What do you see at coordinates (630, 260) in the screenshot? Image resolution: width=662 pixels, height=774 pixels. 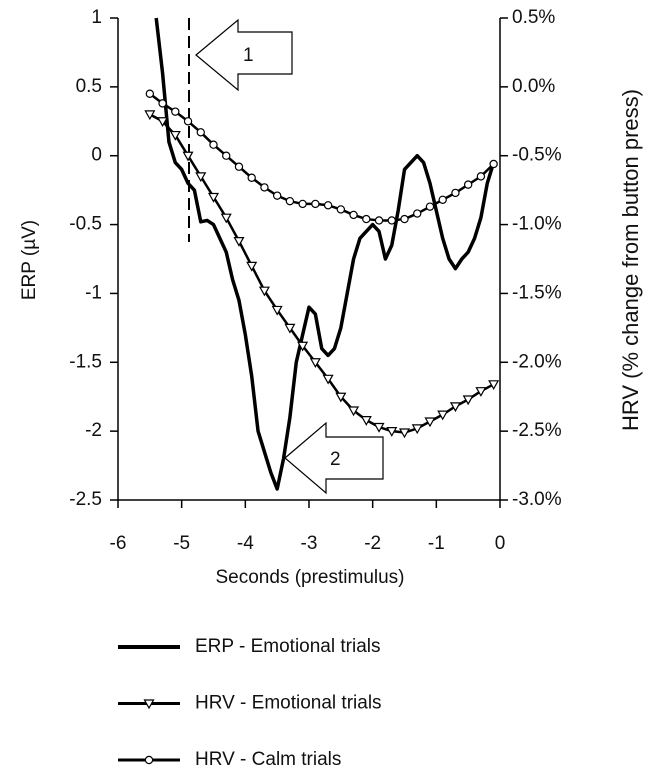 I see `y2-axis-title: HRV (% change from button press)` at bounding box center [630, 260].